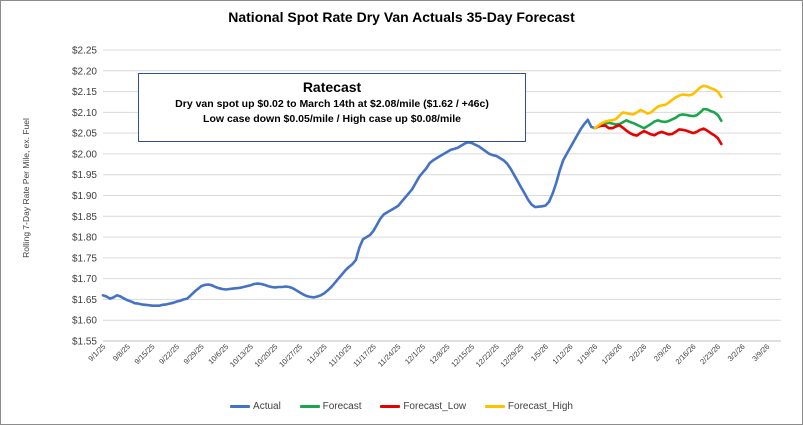  I want to click on x-tick-label: 11/10/25, so click(340, 355).